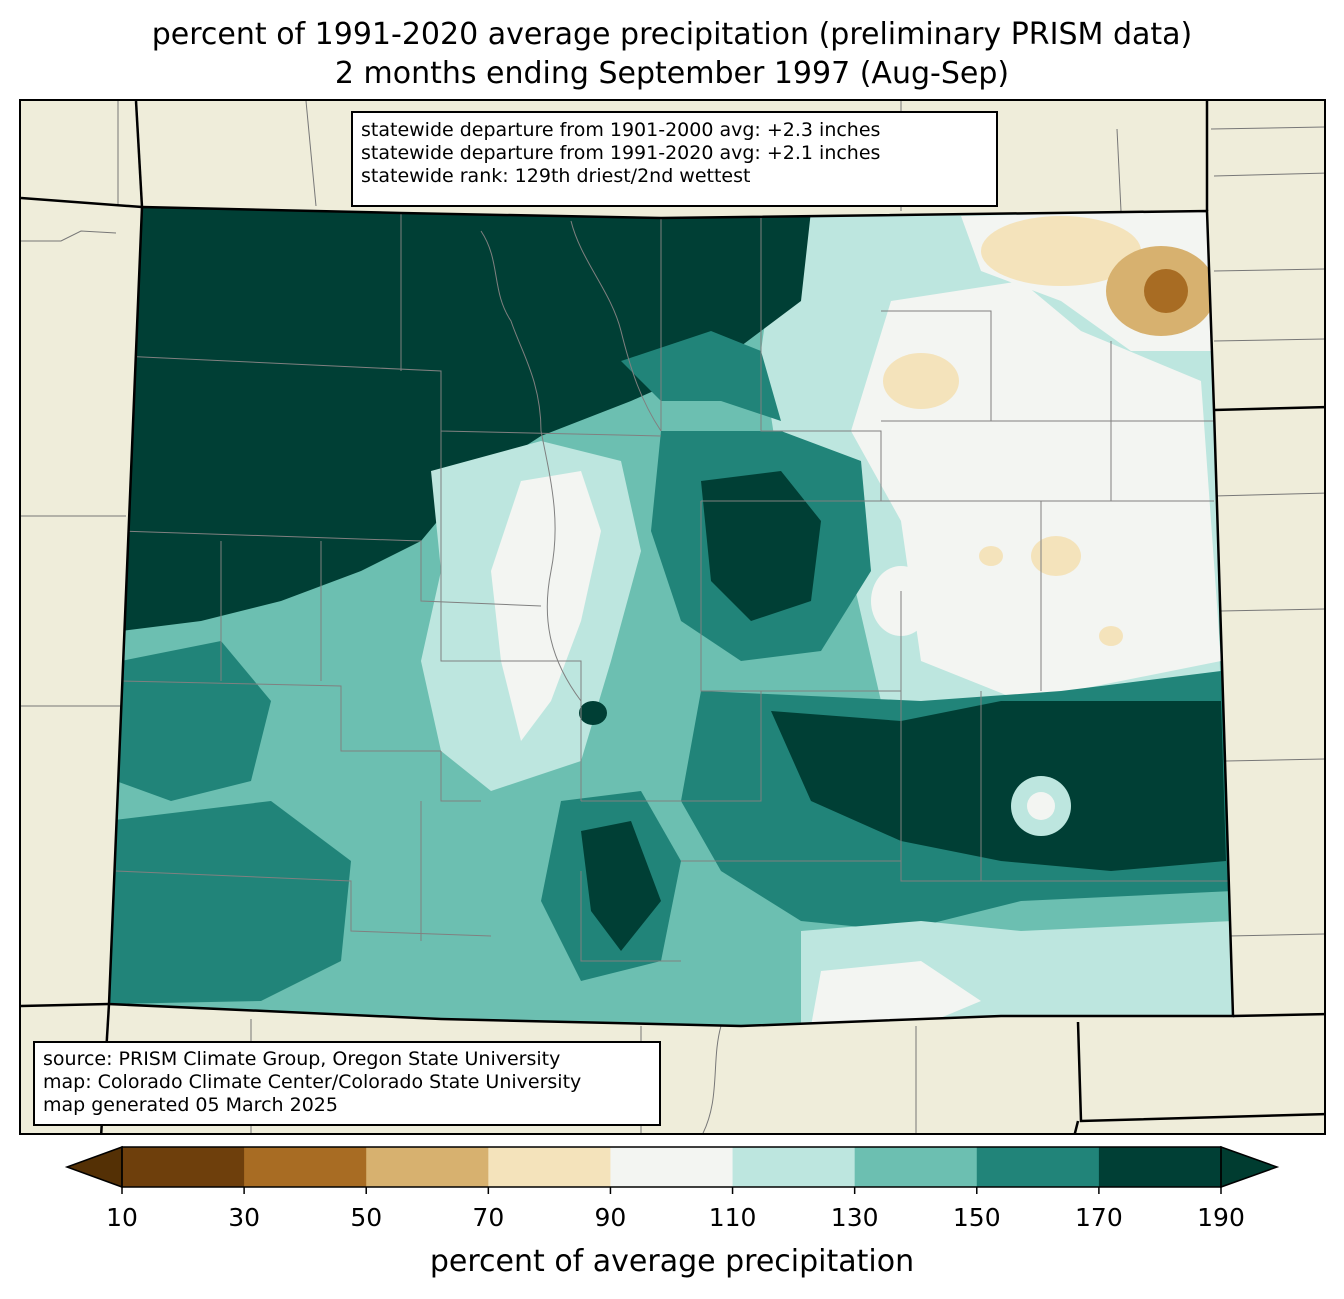  What do you see at coordinates (854, 1217) in the screenshot?
I see `colorbar-tick-label-130: 130` at bounding box center [854, 1217].